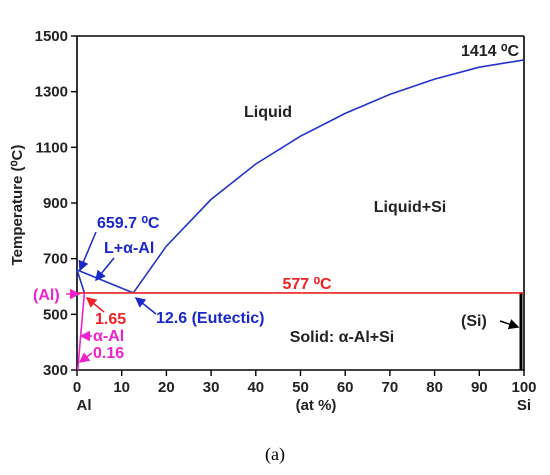 This screenshot has width=550, height=475. Describe the element at coordinates (87, 251) in the screenshot. I see `al-melting-arrow` at that location.